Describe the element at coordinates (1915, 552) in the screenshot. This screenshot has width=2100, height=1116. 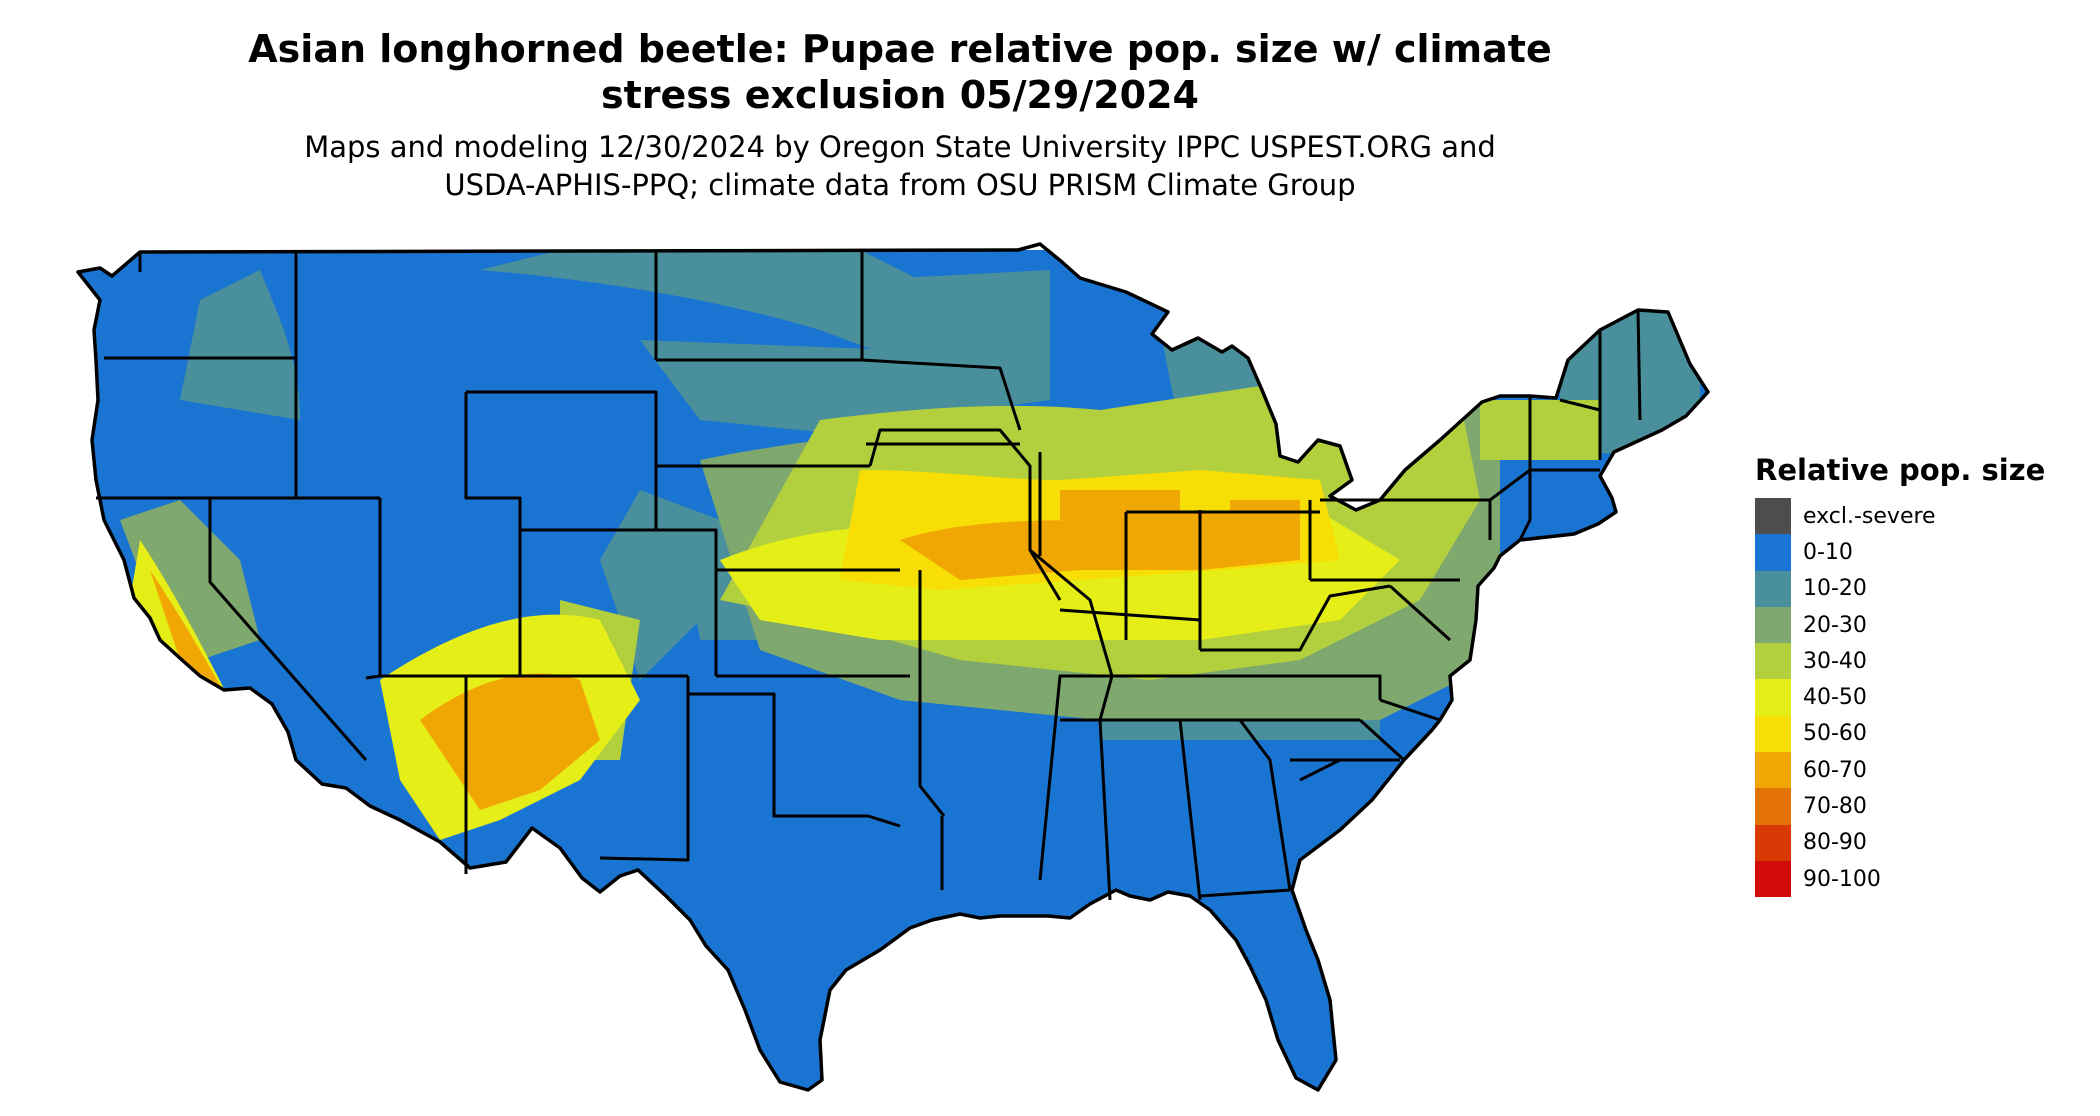
I see `legend-item: 0-10` at that location.